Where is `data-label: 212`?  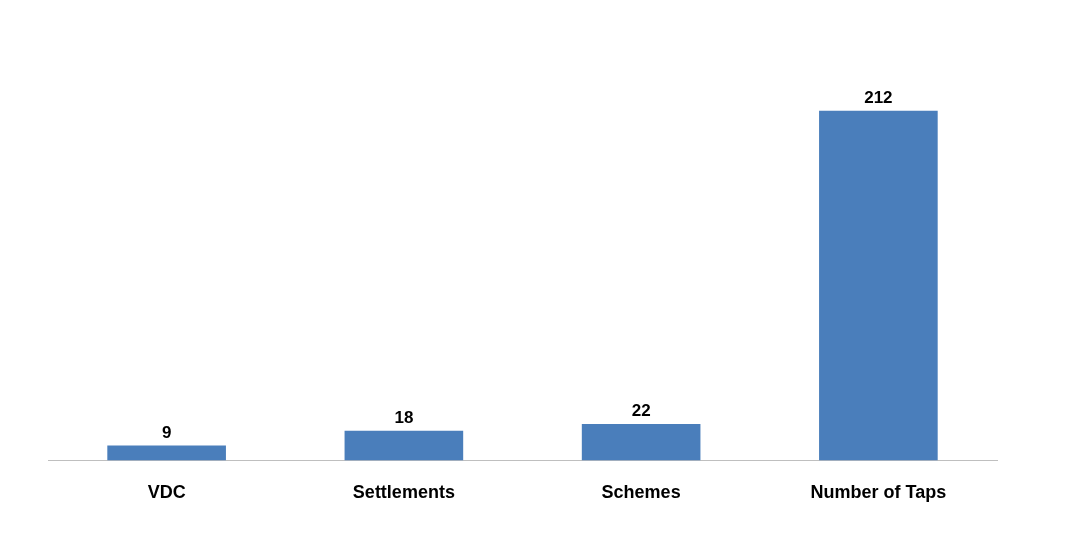
data-label: 212 is located at coordinates (878, 97).